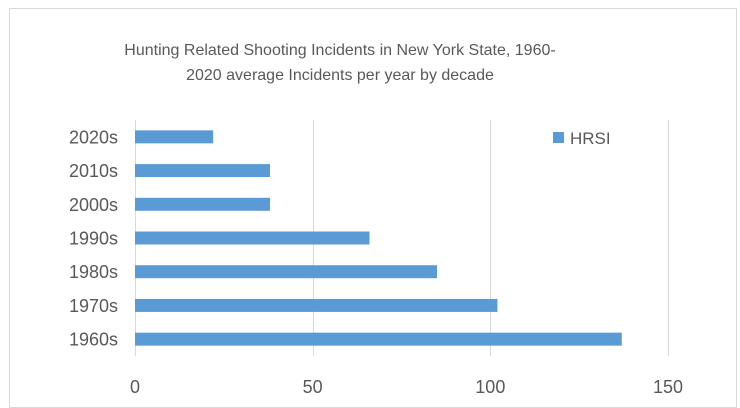  Describe the element at coordinates (93, 171) in the screenshot. I see `y-tick-label: 2010s` at that location.